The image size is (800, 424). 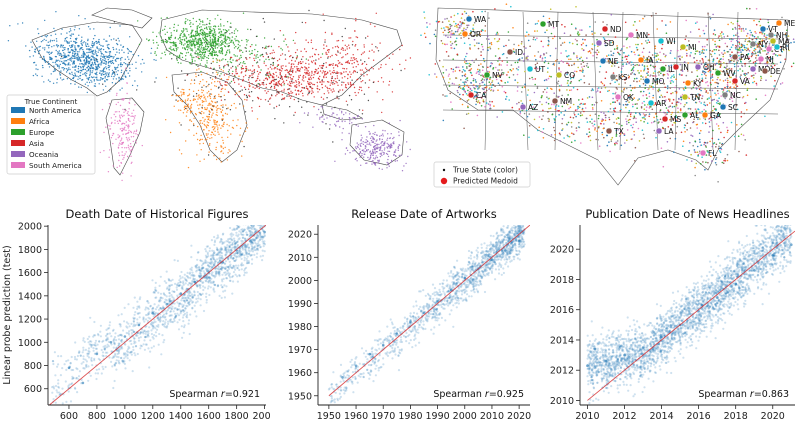 I want to click on legend-label: Africa, so click(x=39, y=121).